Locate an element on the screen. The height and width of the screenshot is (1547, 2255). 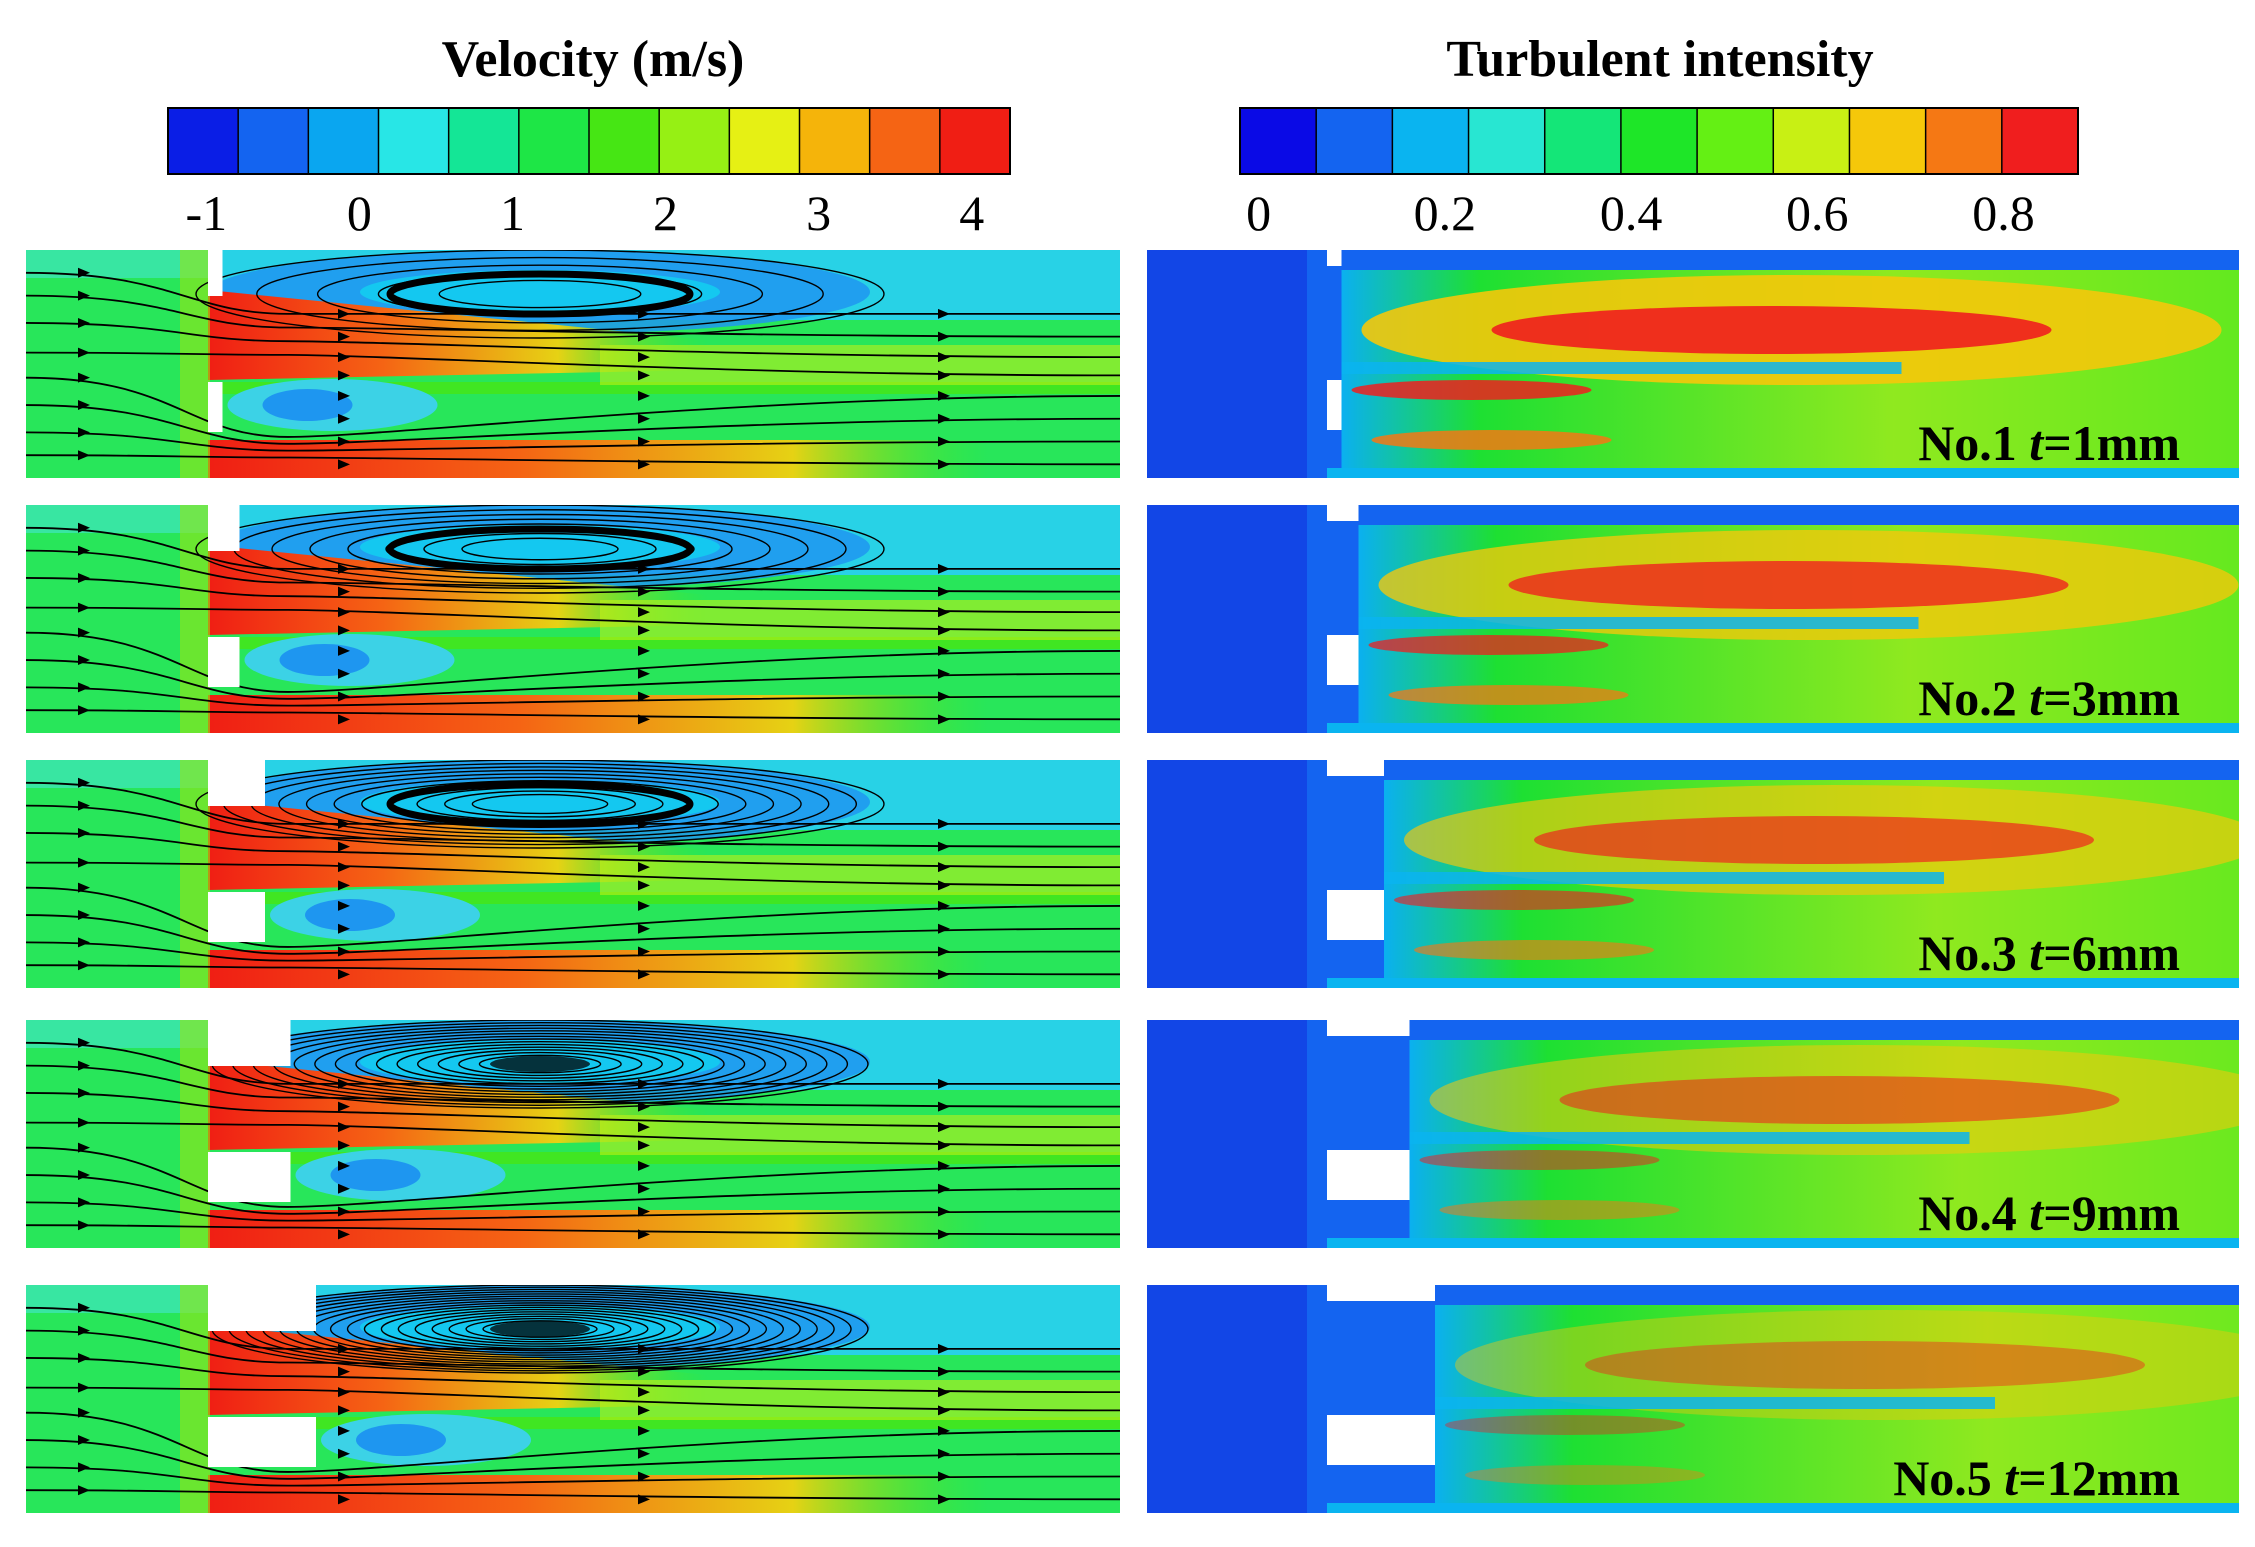
turbulence-colorbar-tick-label: 0.6 is located at coordinates (1817, 213).